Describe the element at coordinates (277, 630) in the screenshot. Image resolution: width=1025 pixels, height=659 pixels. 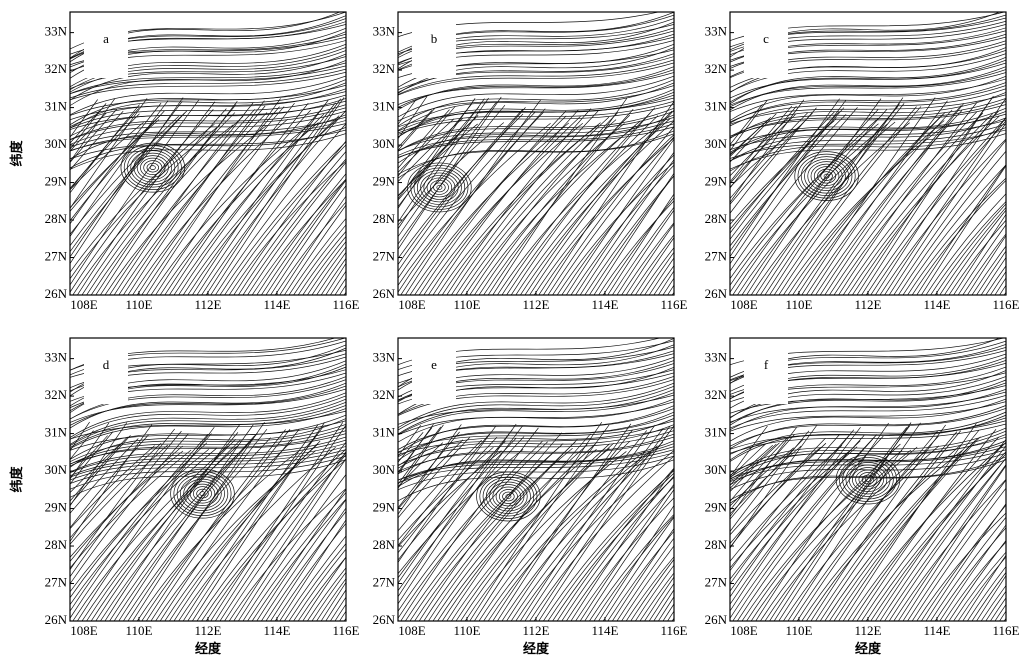
I see `x-tick-label: 114E` at that location.